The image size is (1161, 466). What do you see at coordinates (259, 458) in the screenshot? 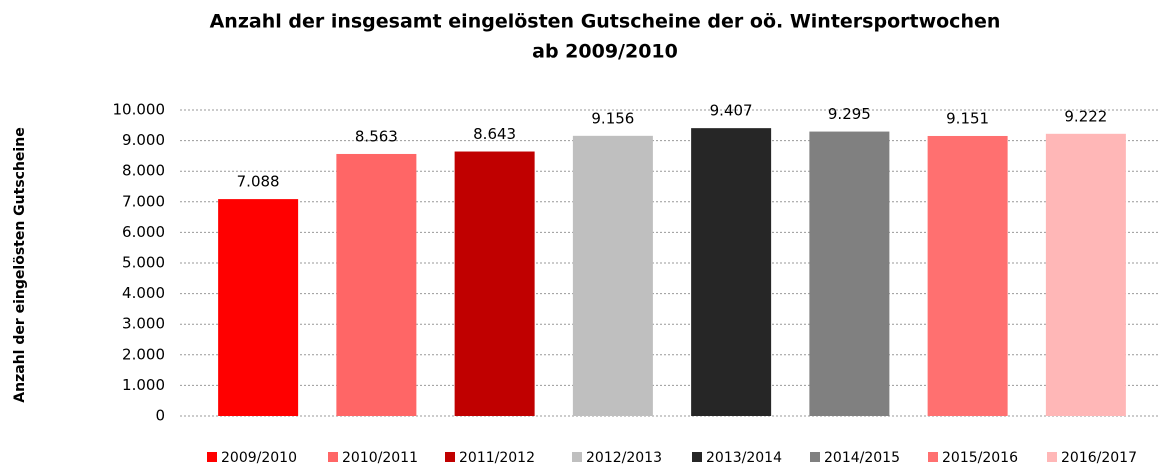
I see `legend-label: 2009/2010` at bounding box center [259, 458].